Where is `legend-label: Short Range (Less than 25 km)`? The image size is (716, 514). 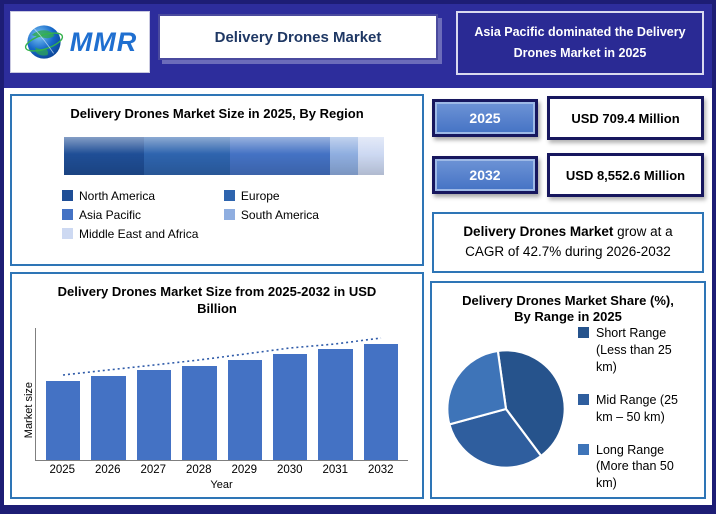 legend-label: Short Range (Less than 25 km) is located at coordinates (634, 350).